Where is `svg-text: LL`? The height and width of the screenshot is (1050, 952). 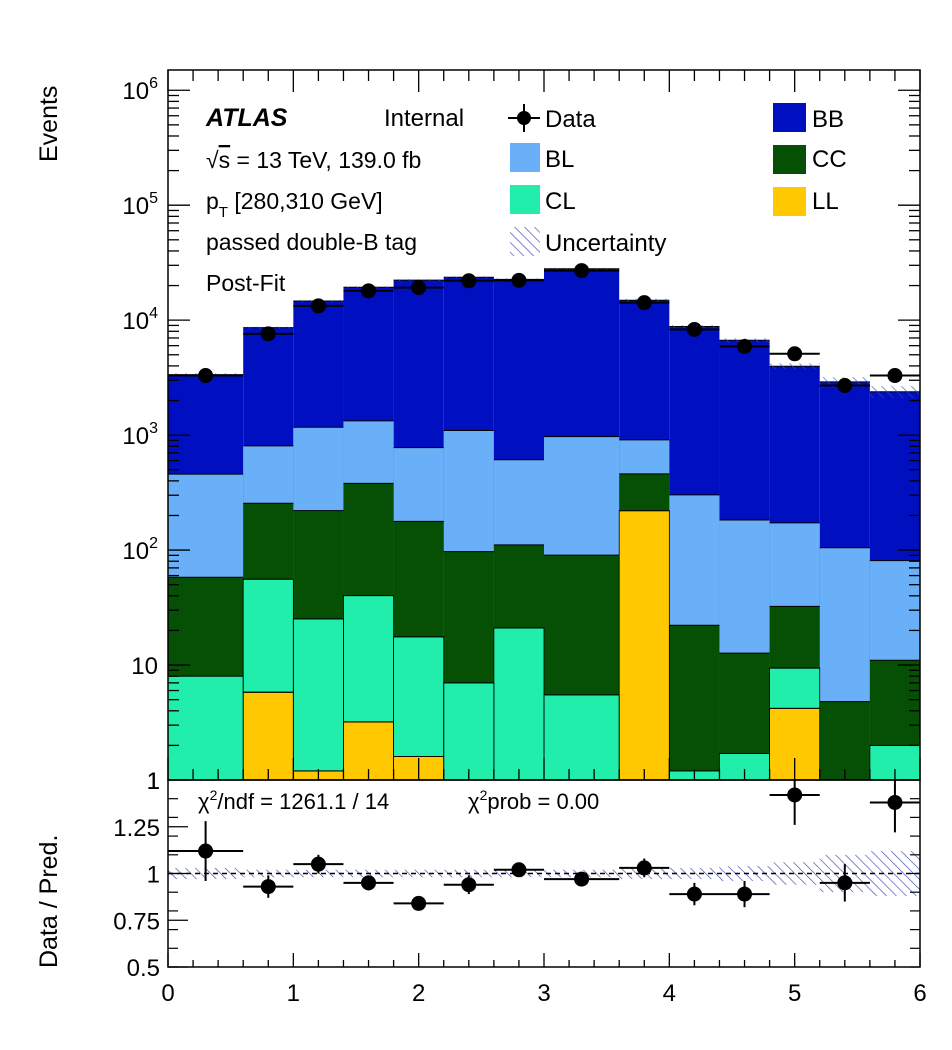 svg-text: LL is located at coordinates (825, 201).